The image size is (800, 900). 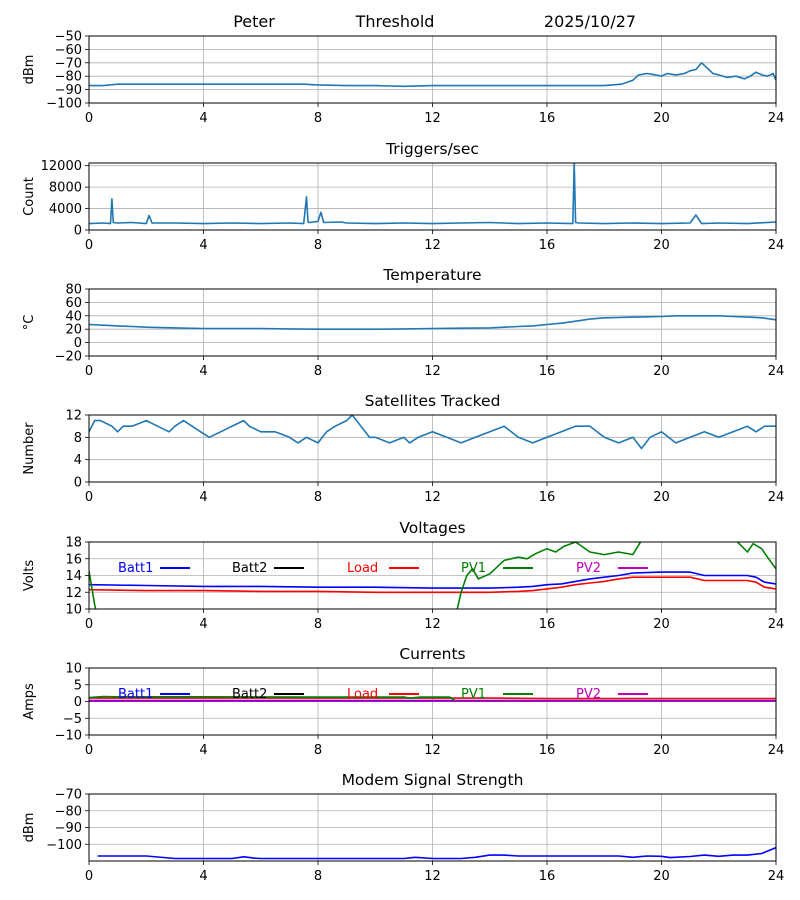 What do you see at coordinates (254, 21) in the screenshot?
I see `header-name: Peter` at bounding box center [254, 21].